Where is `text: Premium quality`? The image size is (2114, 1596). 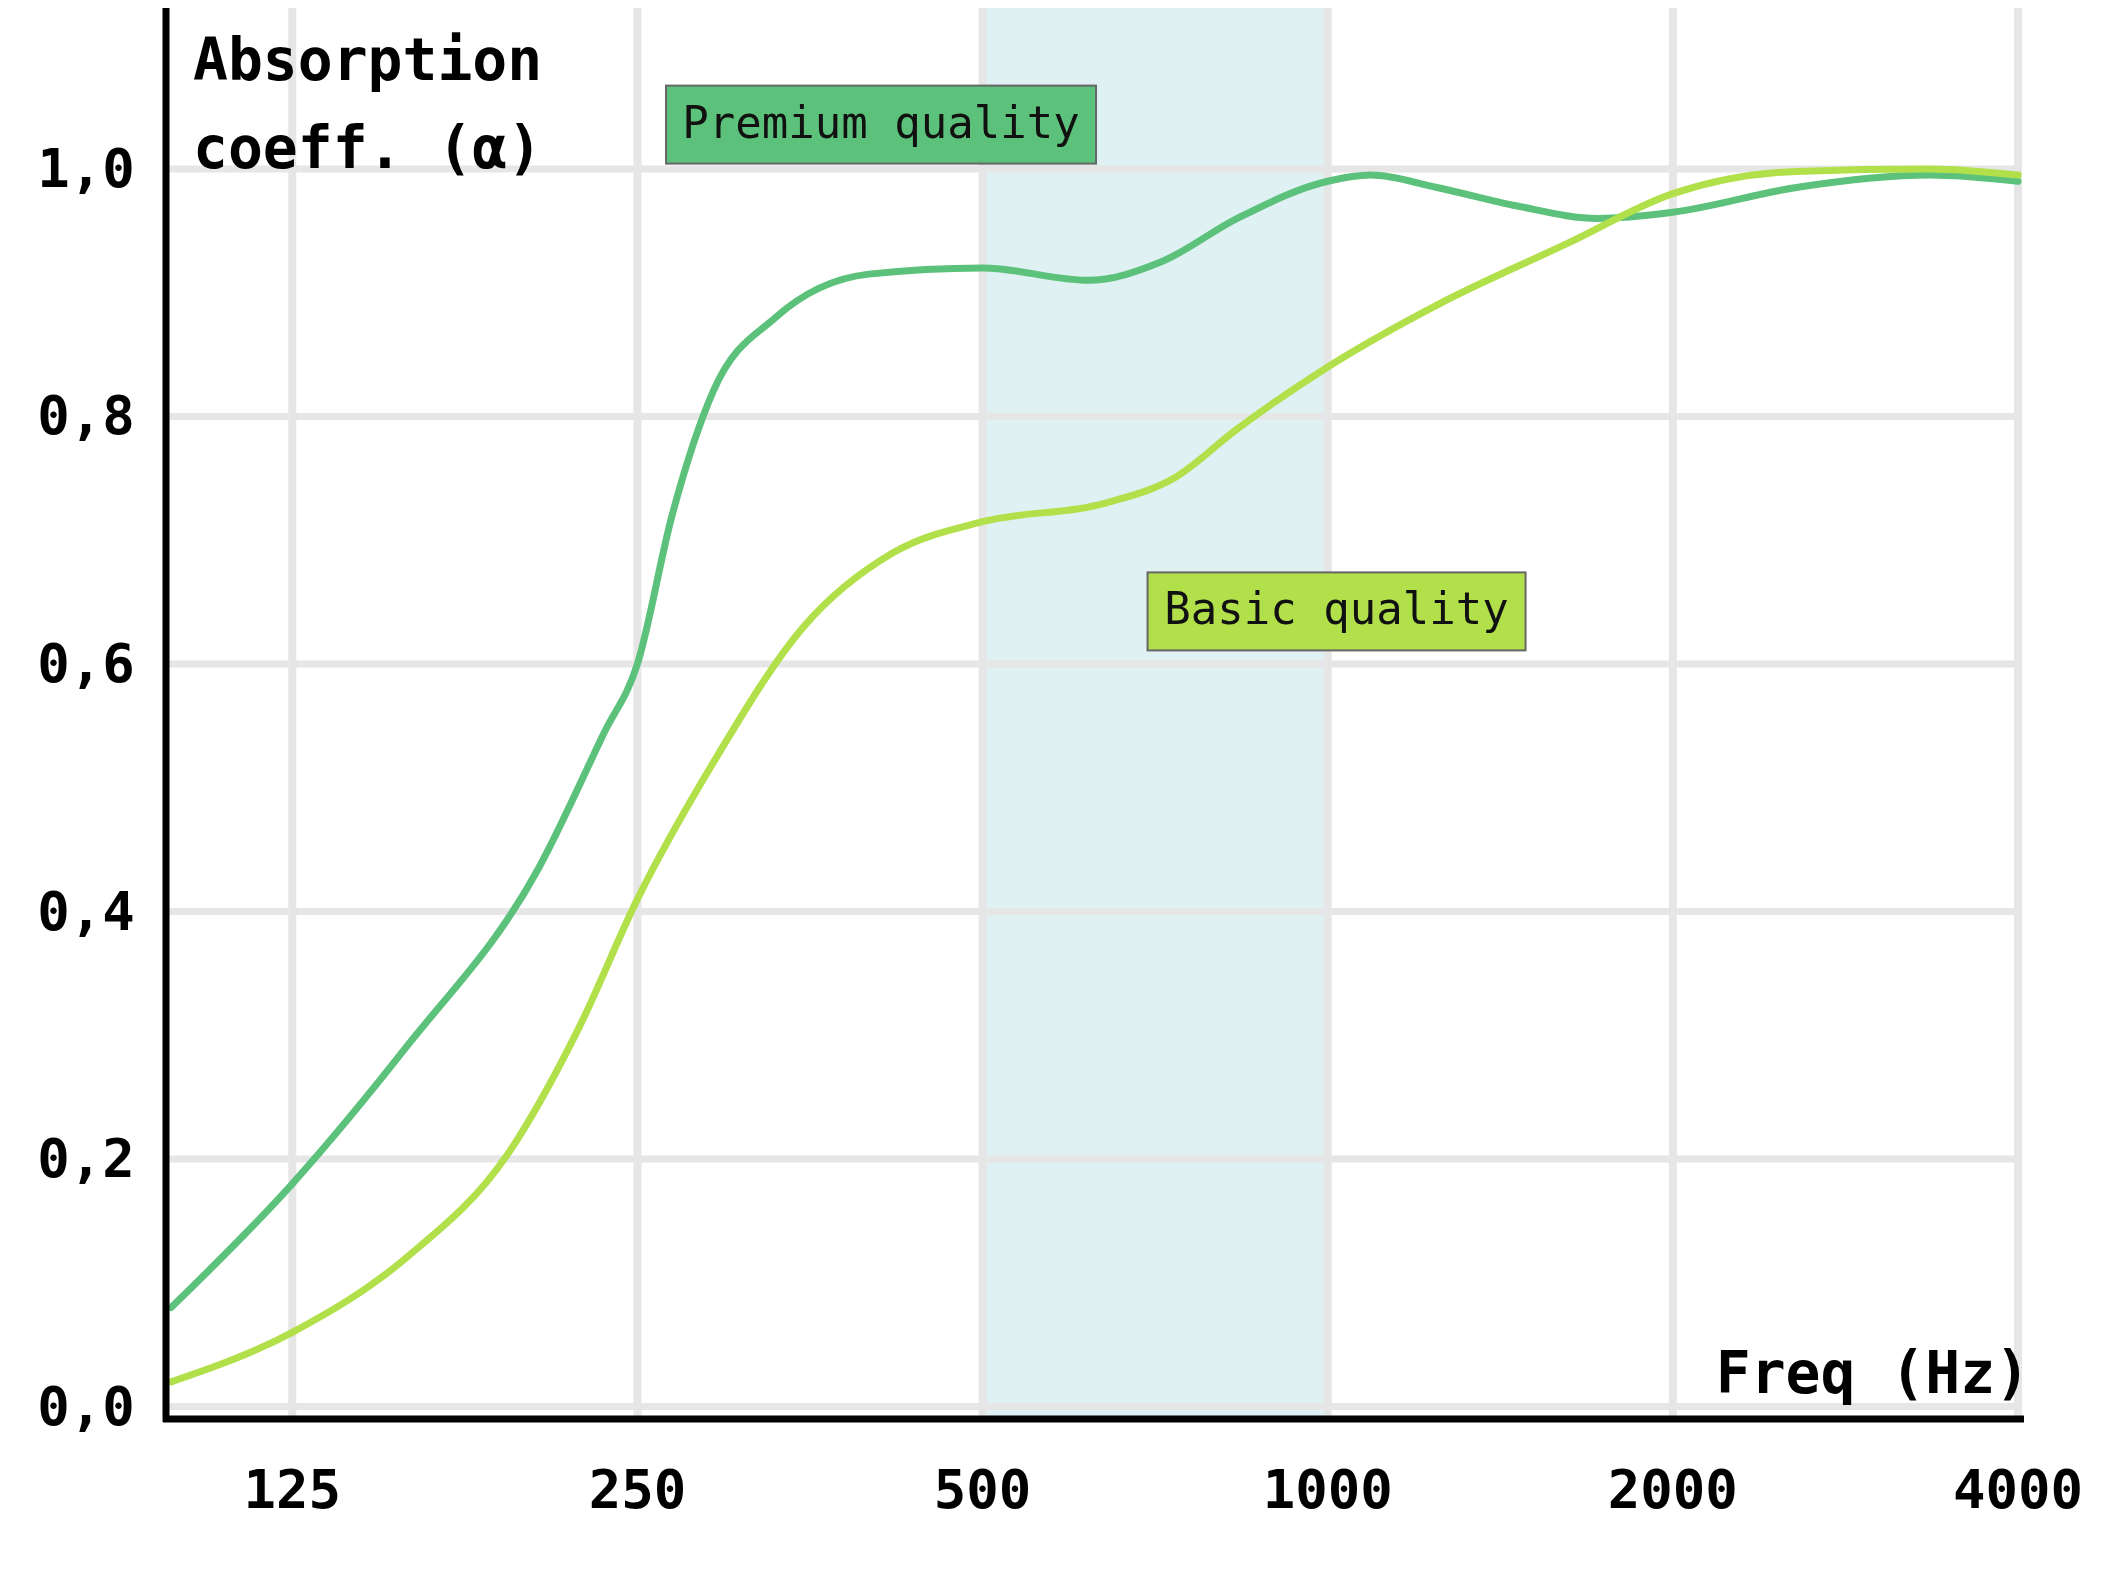 text: Premium quality is located at coordinates (881, 122).